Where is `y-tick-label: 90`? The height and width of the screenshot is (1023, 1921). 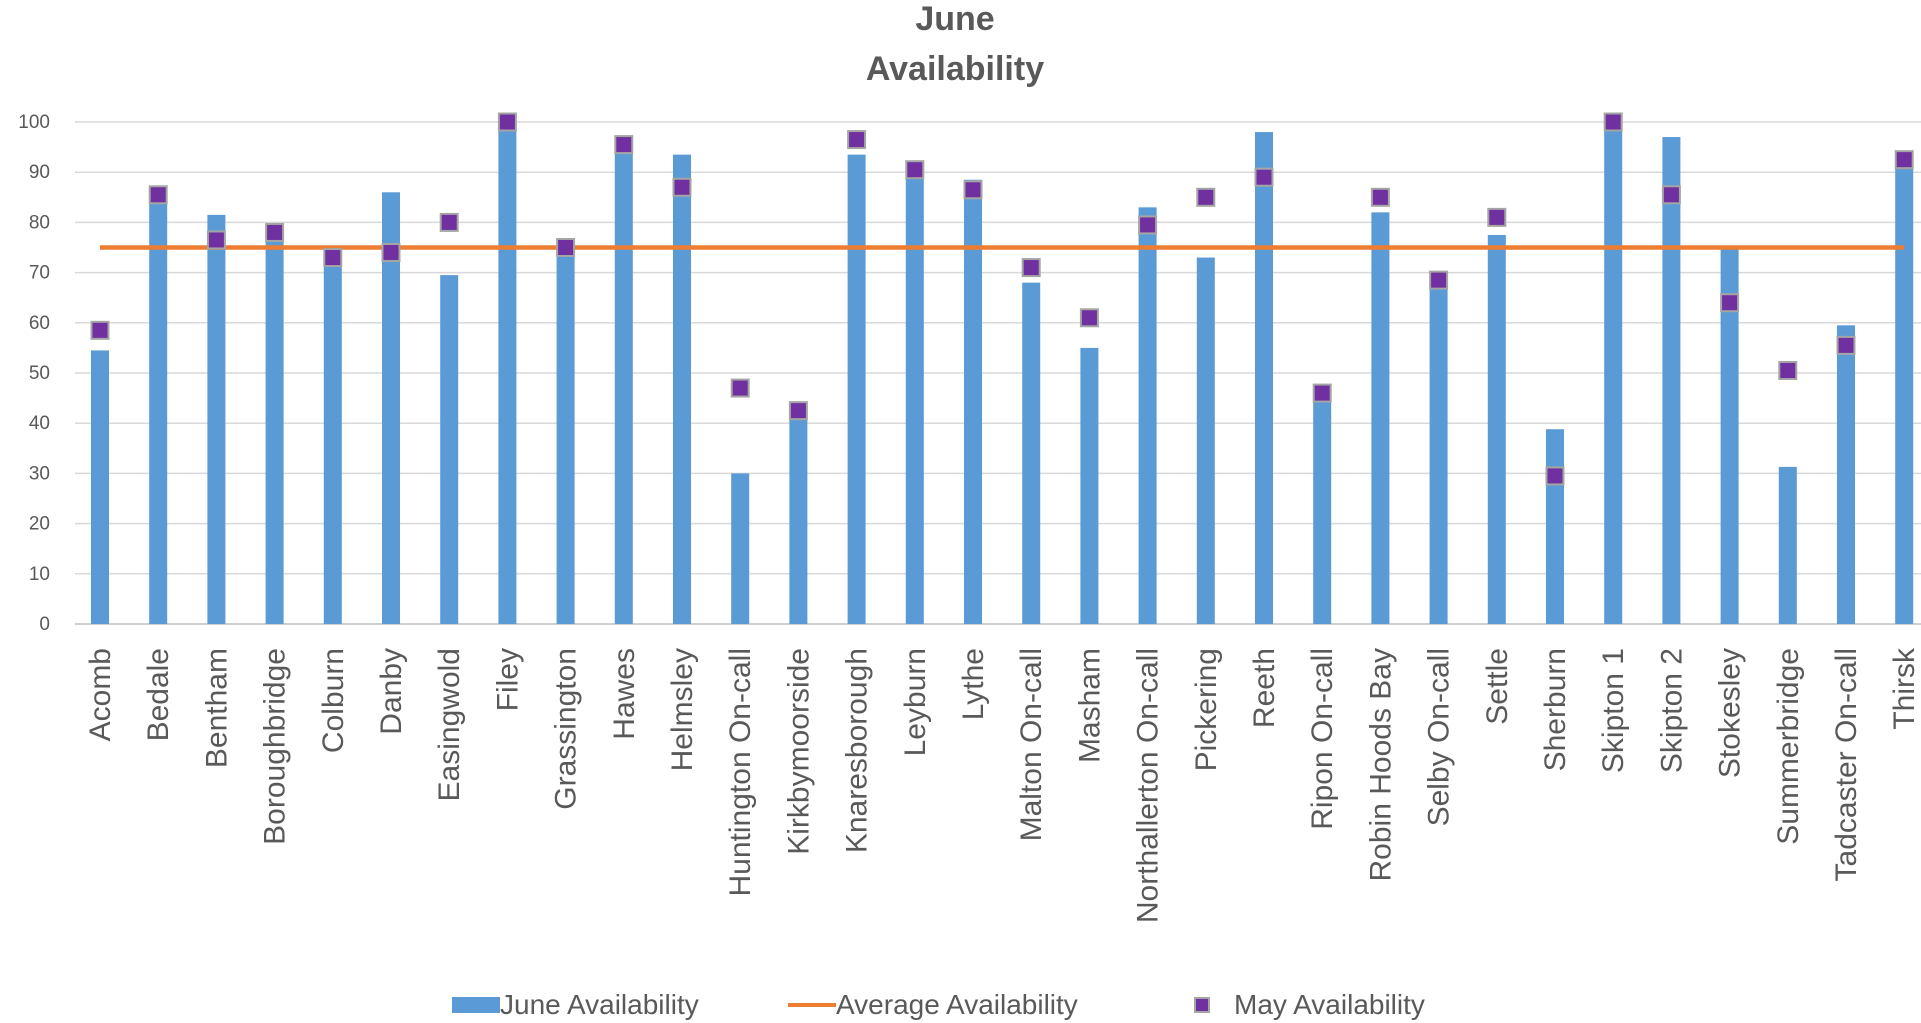
y-tick-label: 90 is located at coordinates (39, 172).